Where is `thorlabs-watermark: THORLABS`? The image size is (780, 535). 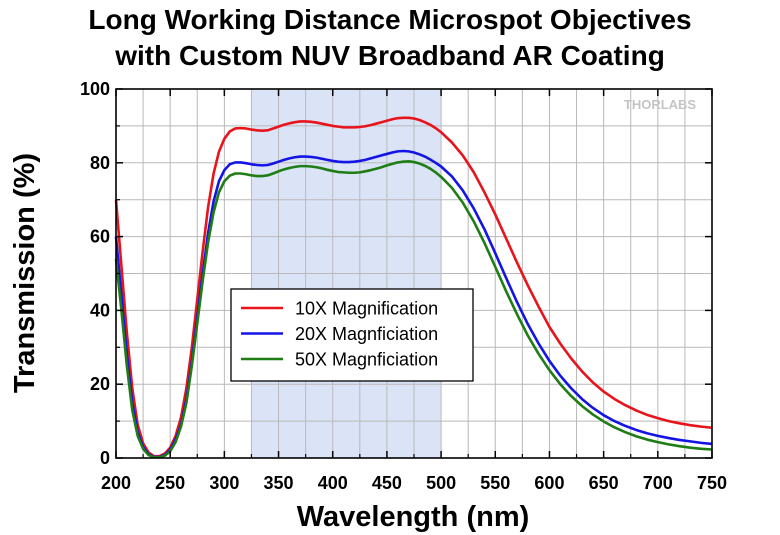
thorlabs-watermark: THORLABS is located at coordinates (660, 104).